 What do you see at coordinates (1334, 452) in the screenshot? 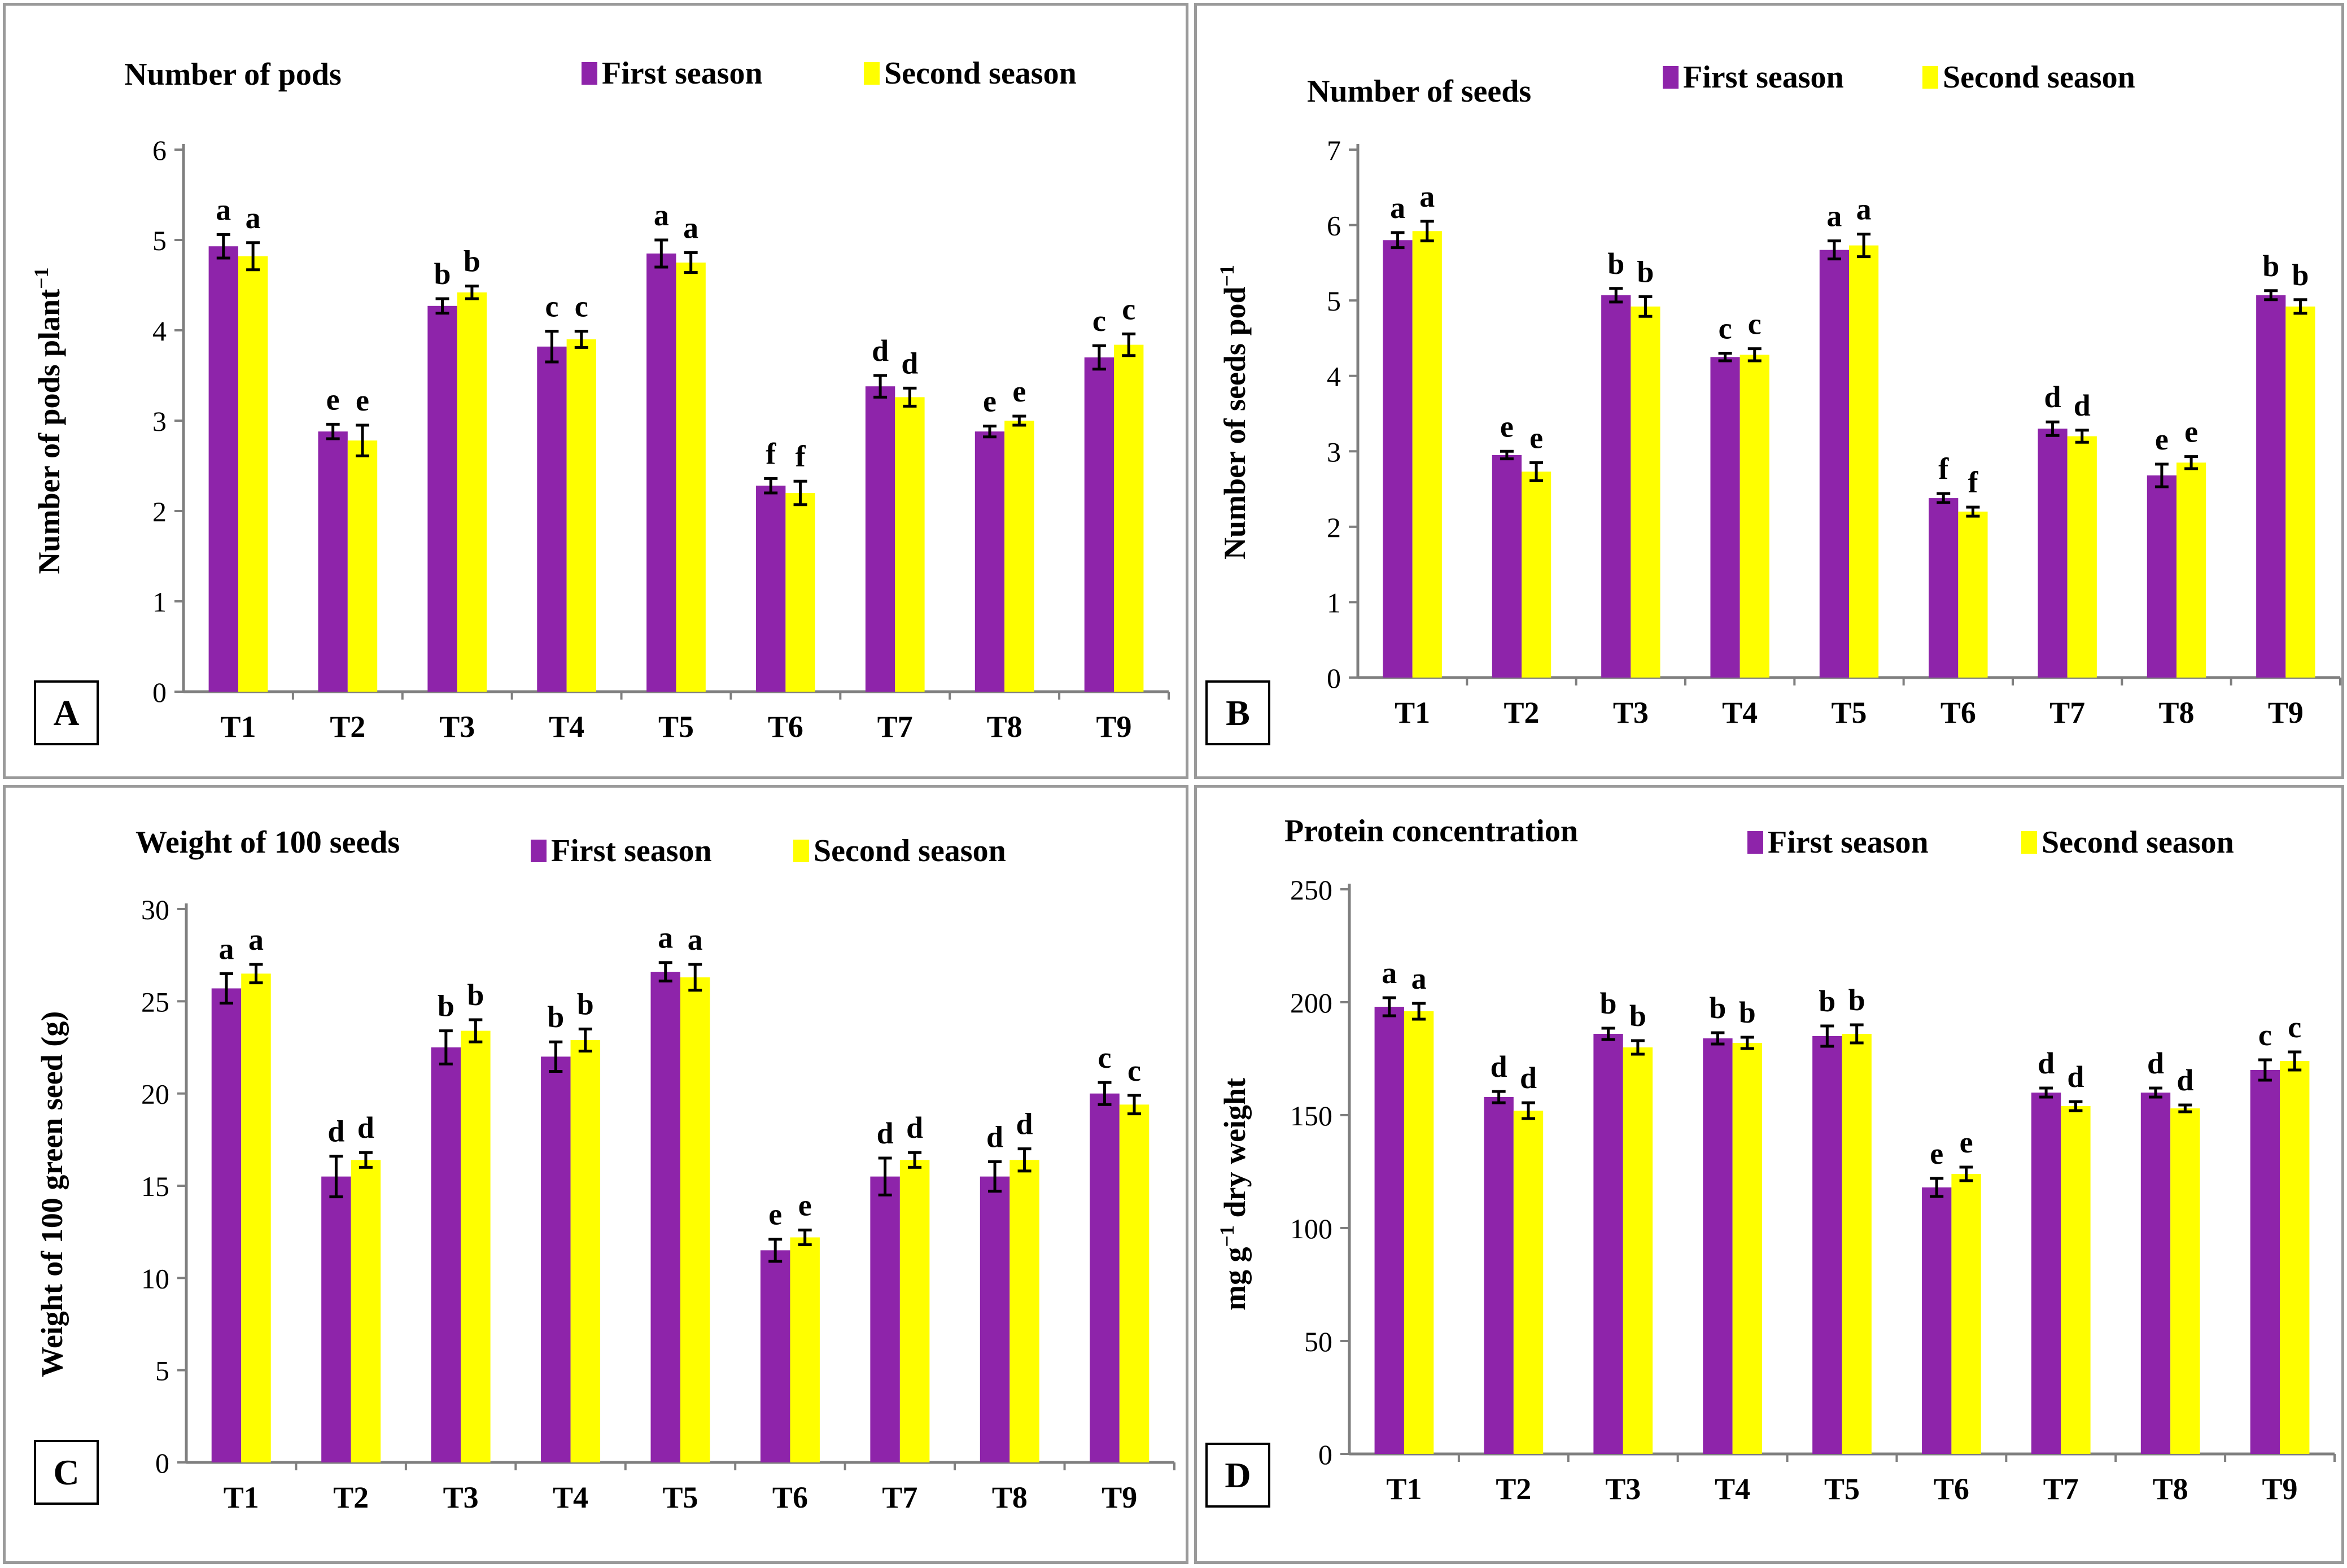
I see `y-tick-label: 3` at bounding box center [1334, 452].